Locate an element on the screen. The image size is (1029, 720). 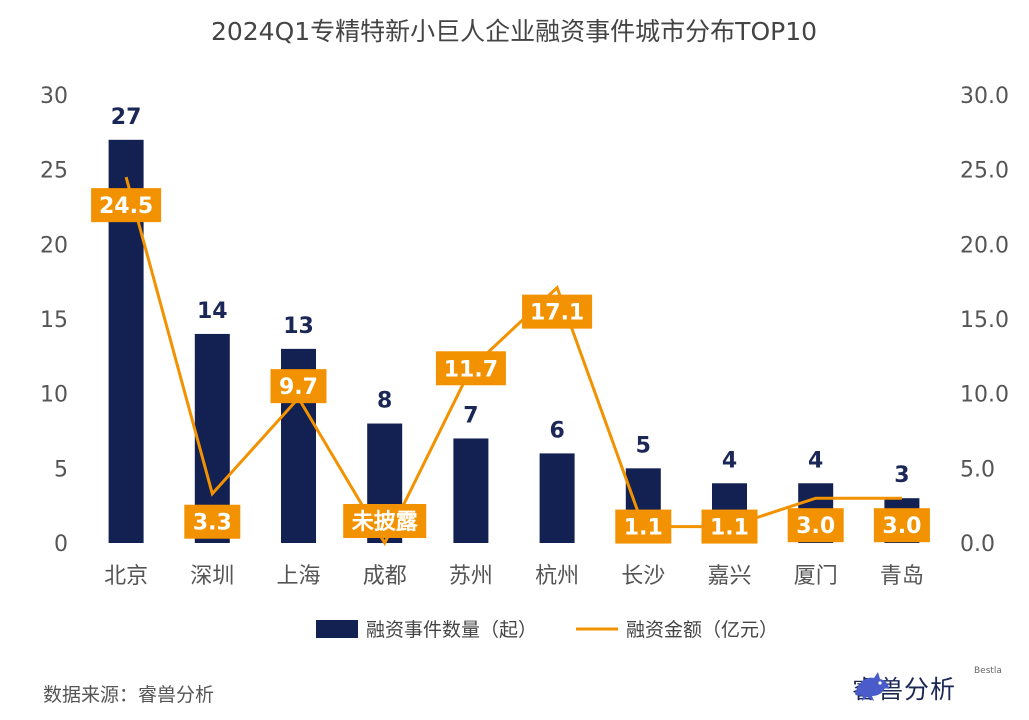
right-axis-tick-label: 25.0 is located at coordinates (984, 171).